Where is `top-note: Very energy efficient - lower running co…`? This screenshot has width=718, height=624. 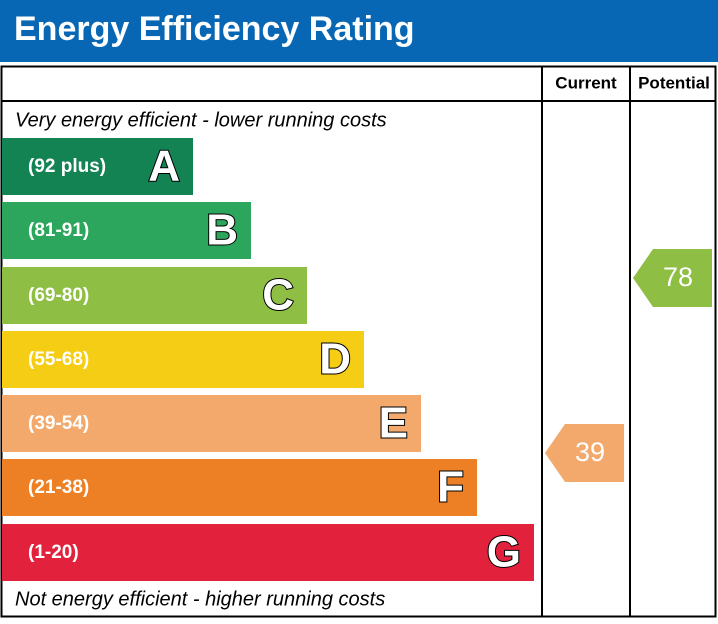
top-note: Very energy efficient - lower running co… is located at coordinates (201, 120).